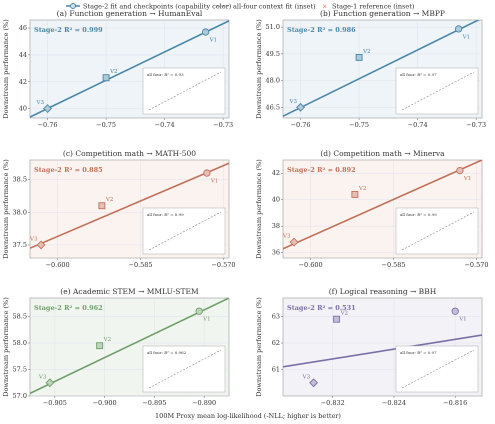  I want to click on y-tick-label: 57.0, so click(20, 396).